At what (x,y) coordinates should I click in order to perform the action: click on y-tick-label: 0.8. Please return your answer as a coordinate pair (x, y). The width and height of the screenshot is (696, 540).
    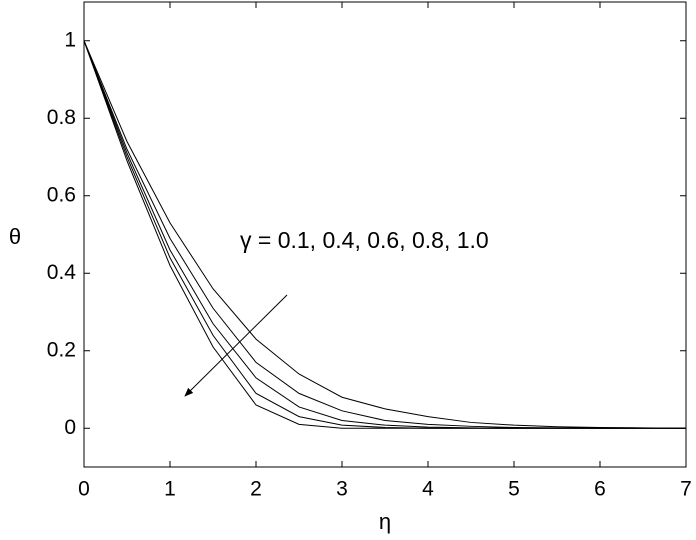
    Looking at the image, I should click on (61, 117).